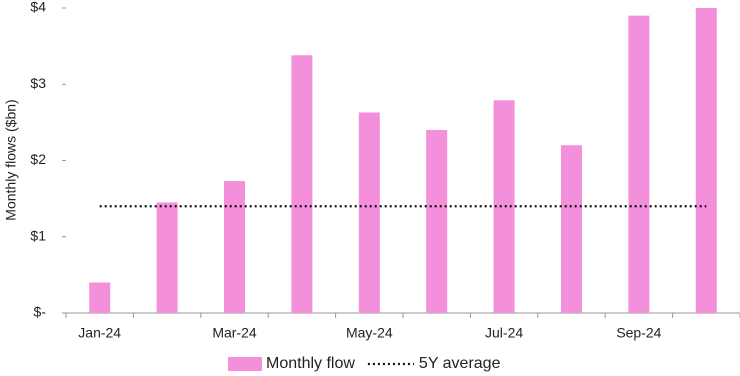  What do you see at coordinates (245, 364) in the screenshot?
I see `legend-swatch` at bounding box center [245, 364].